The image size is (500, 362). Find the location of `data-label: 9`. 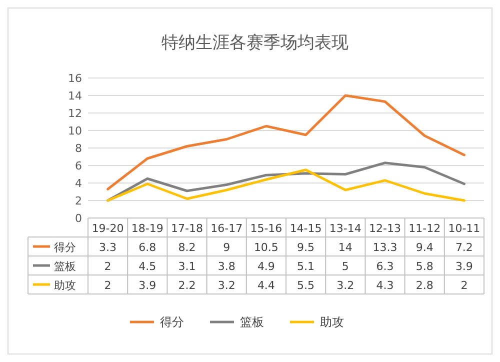

data-label: 9 is located at coordinates (226, 247).